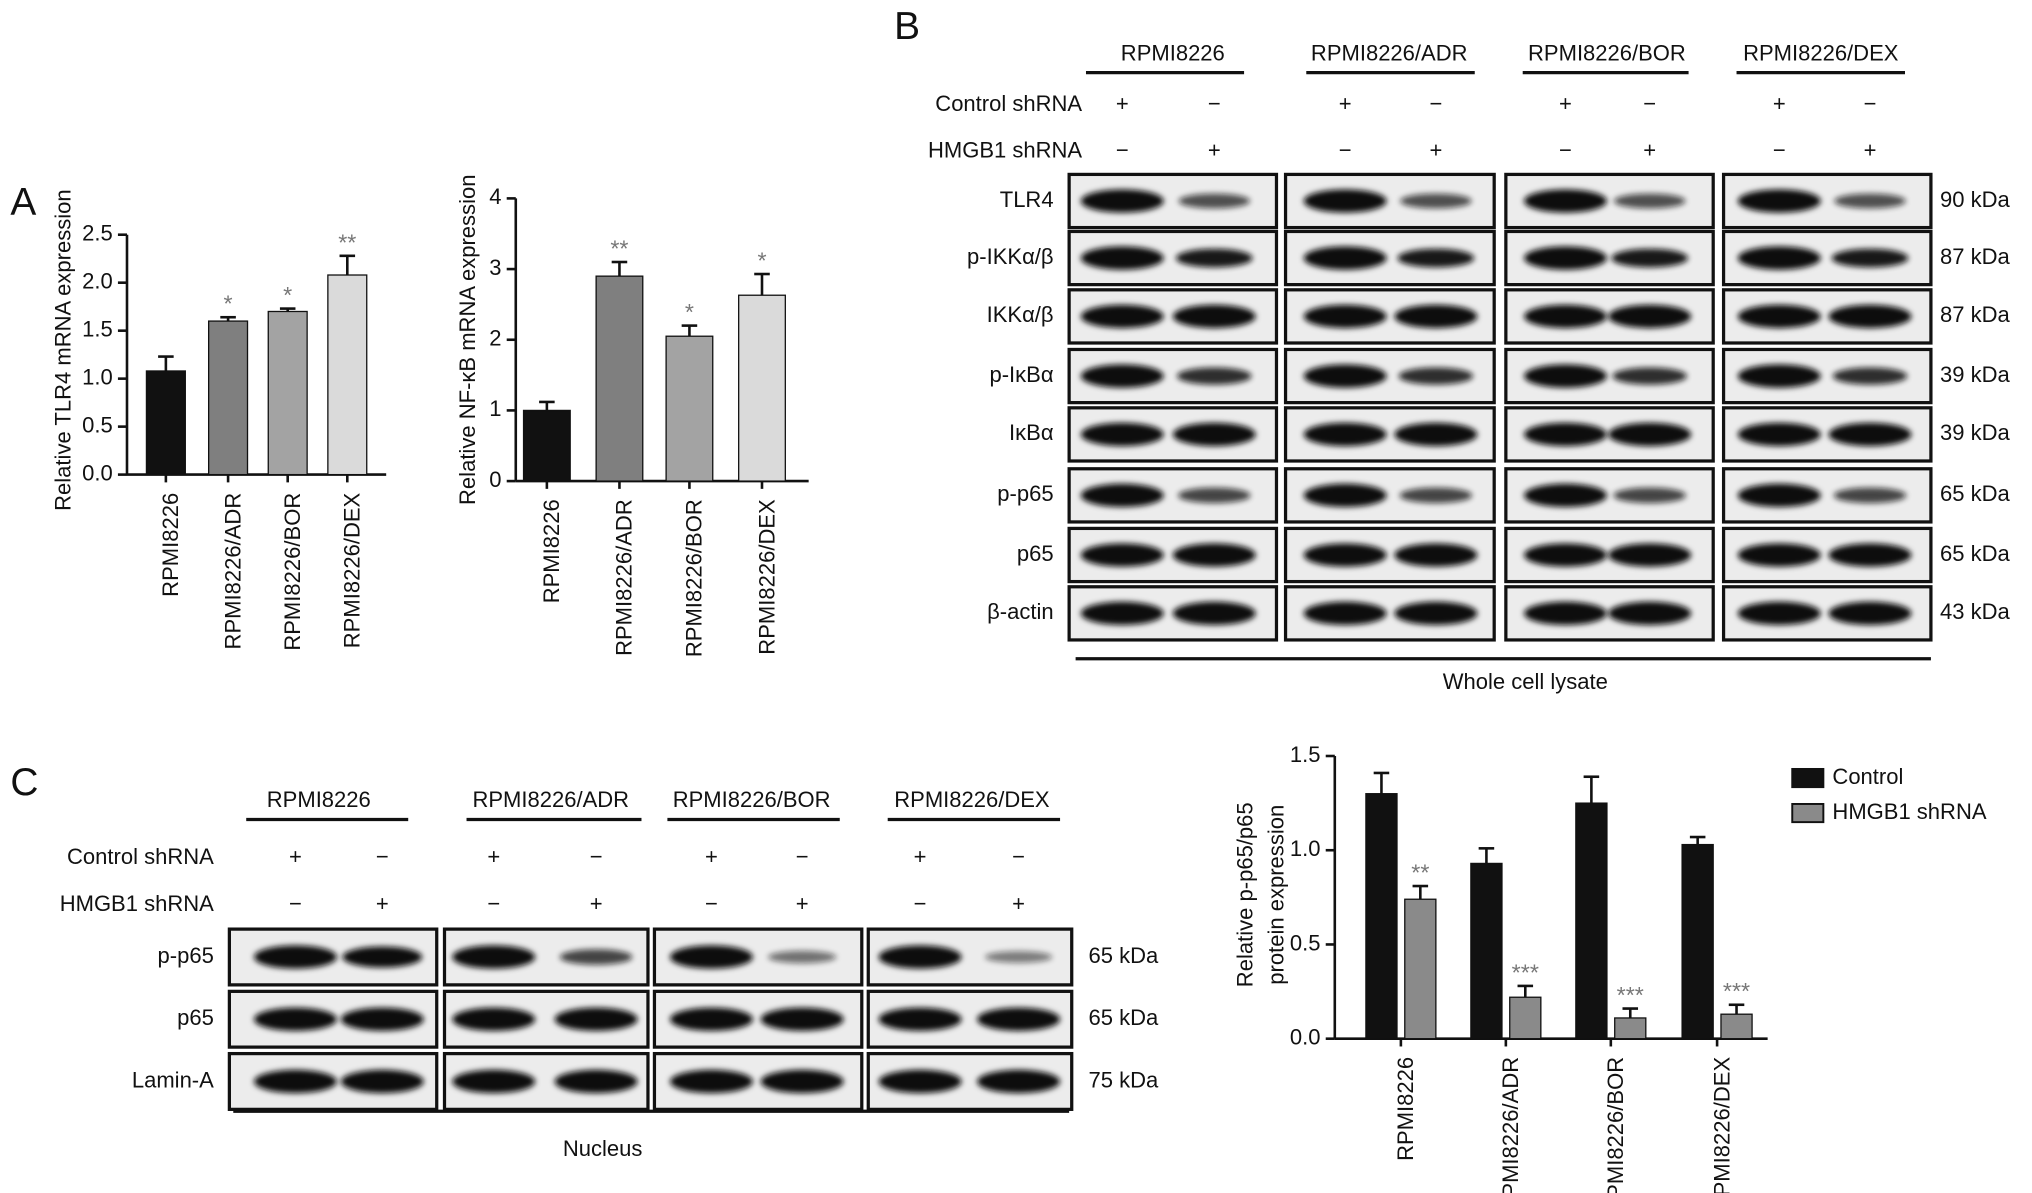 The width and height of the screenshot is (2032, 1193). Describe the element at coordinates (170, 545) in the screenshot. I see `x-tick-label: RPMI8226` at that location.